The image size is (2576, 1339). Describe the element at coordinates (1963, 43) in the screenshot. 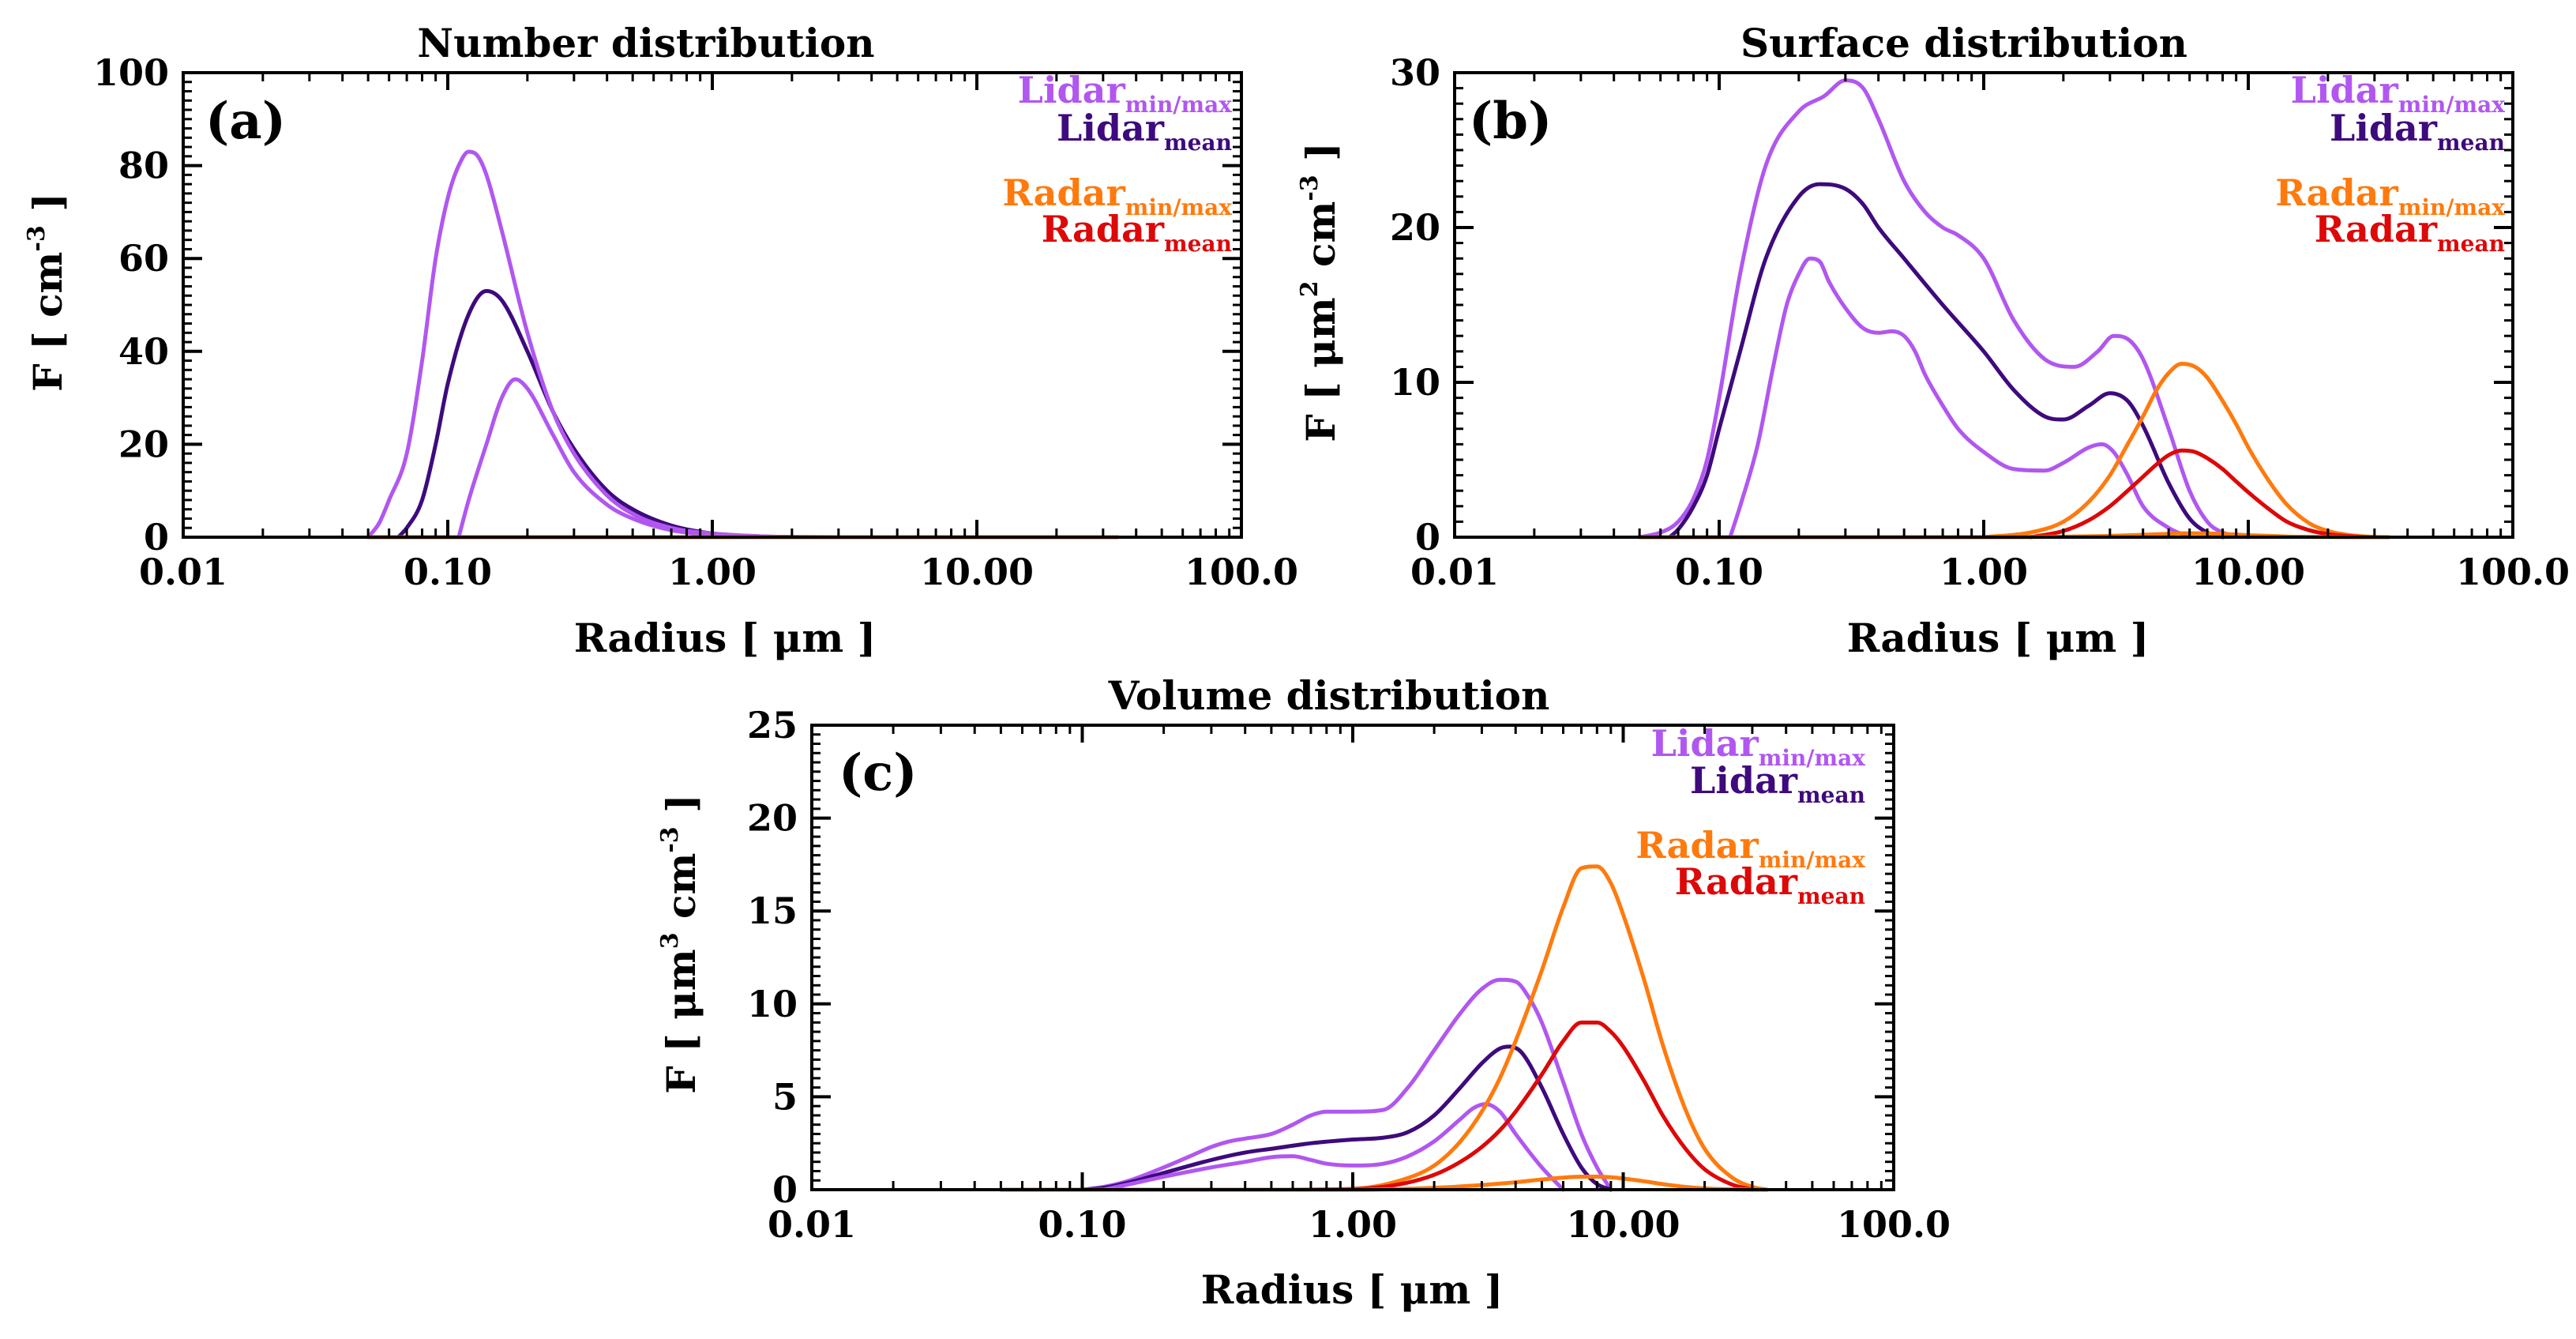

I see `chart-title: Surface distribution` at that location.